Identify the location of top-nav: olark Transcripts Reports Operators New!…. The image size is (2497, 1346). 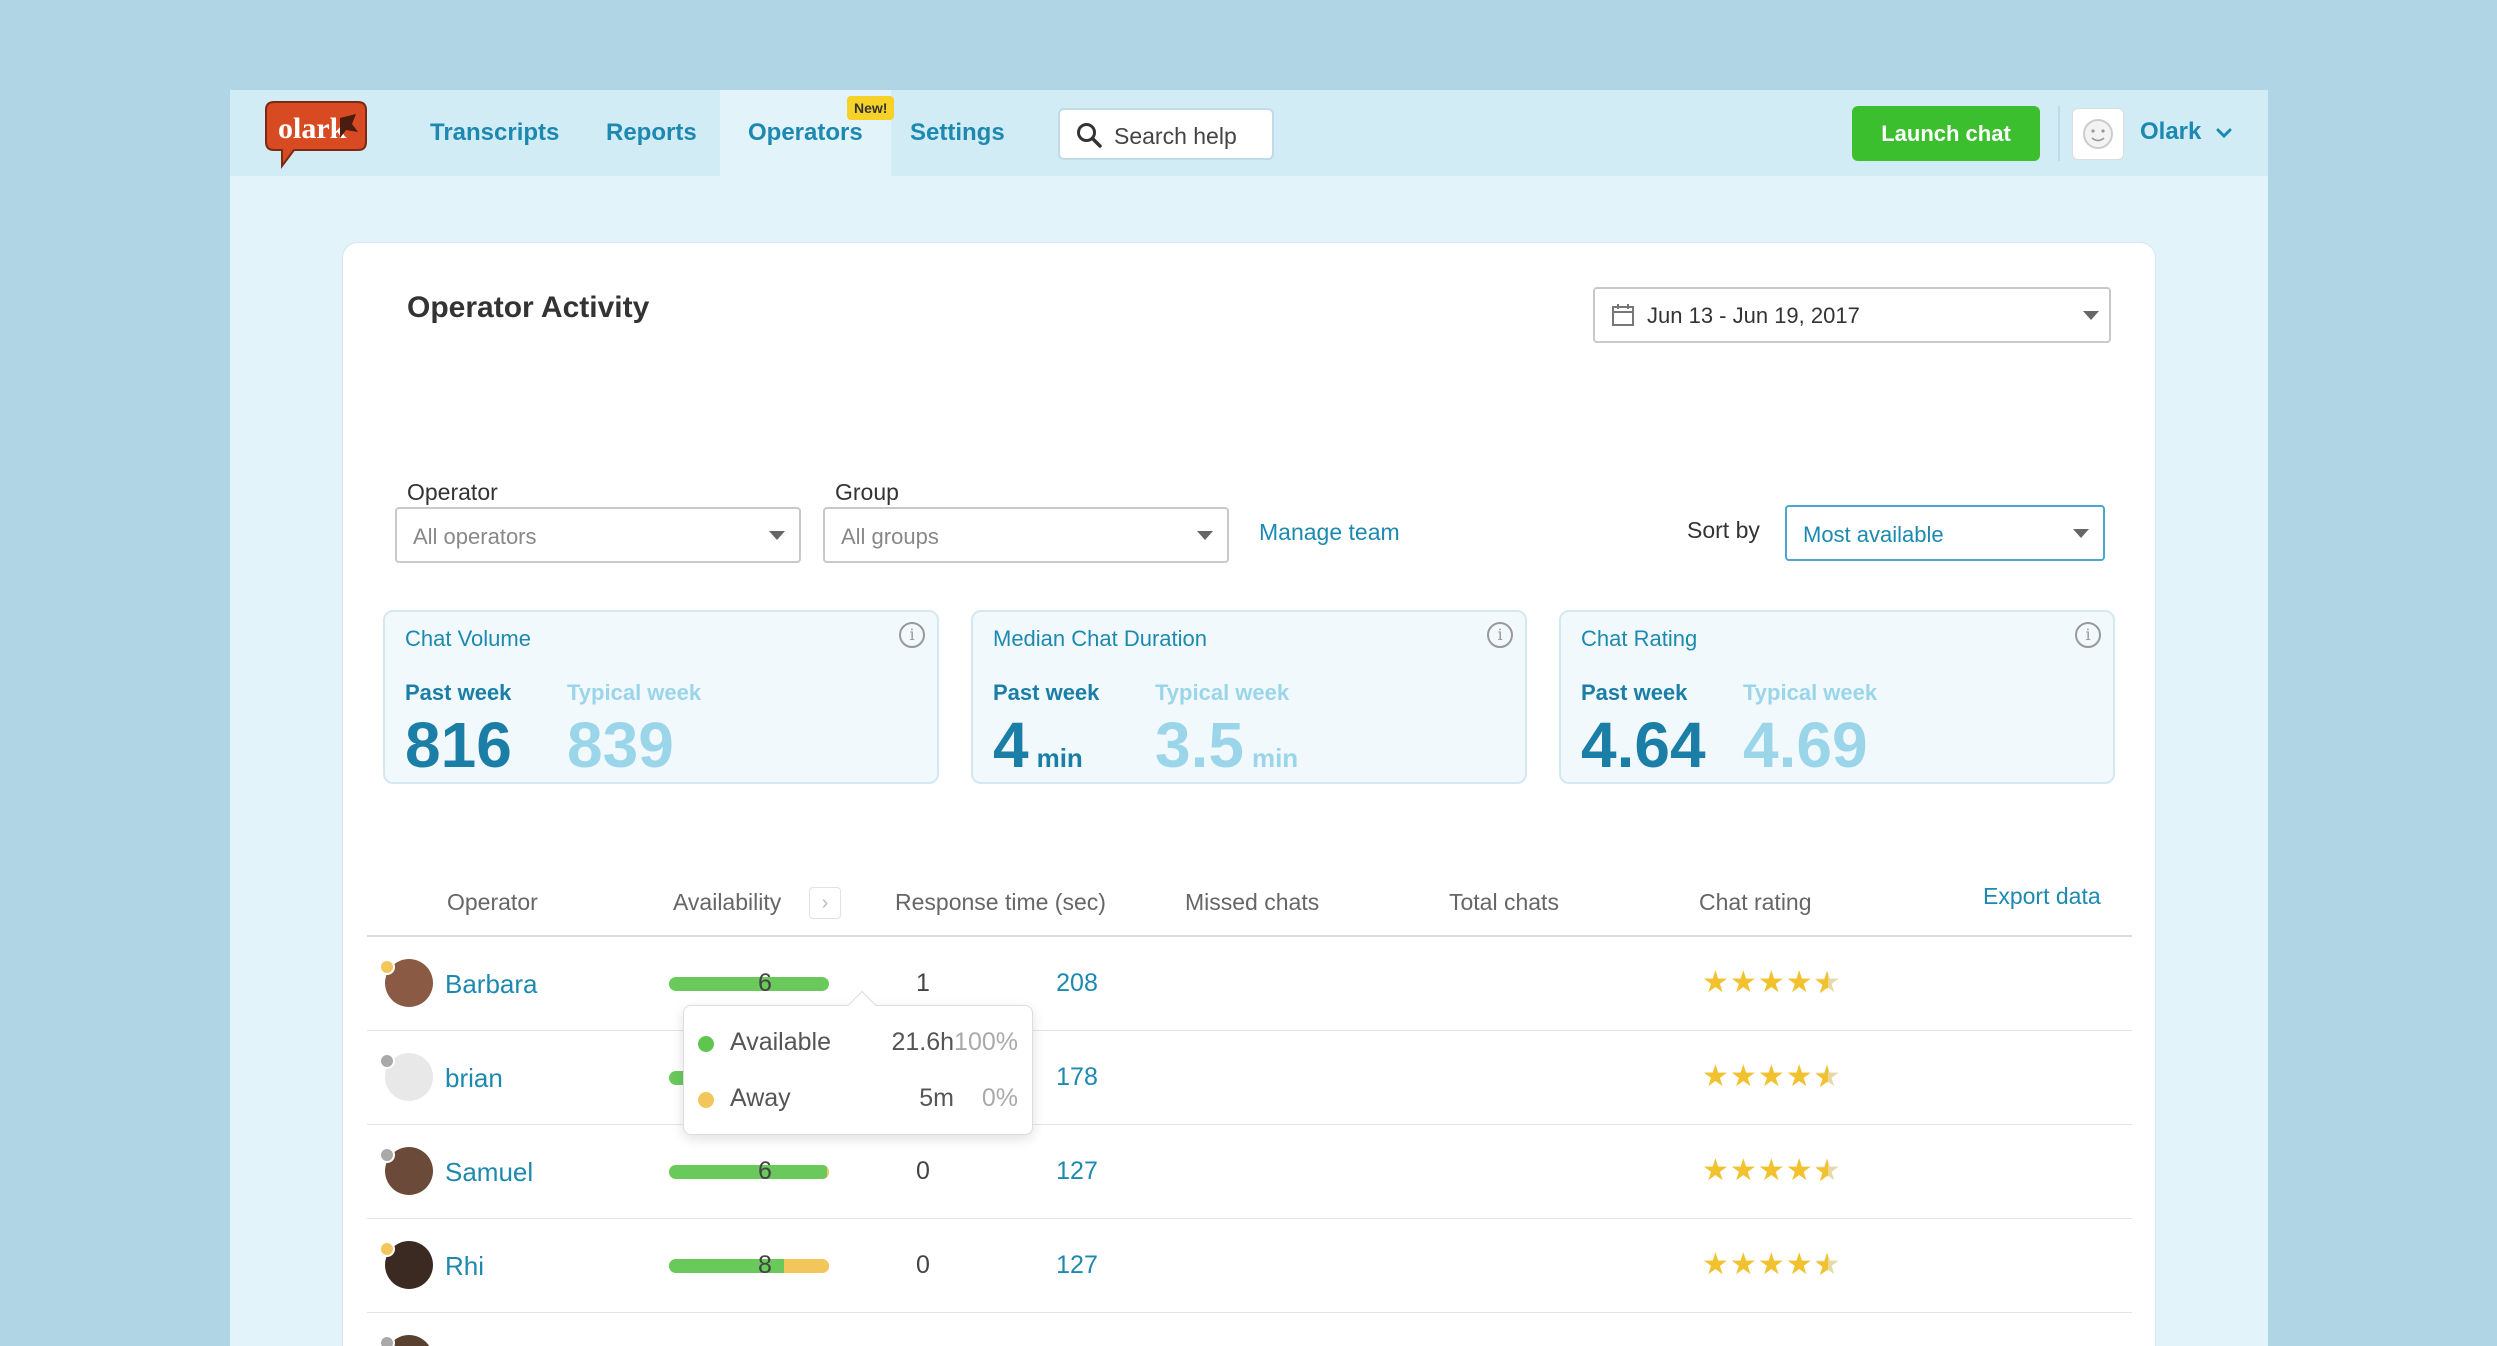
(1249, 133).